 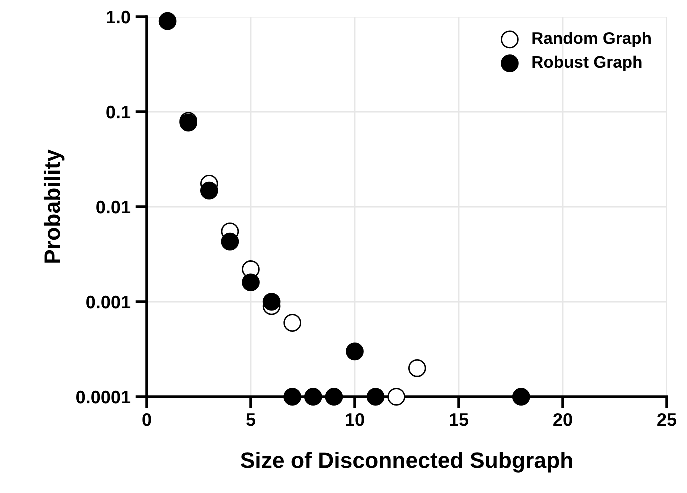 What do you see at coordinates (406, 462) in the screenshot?
I see `x-axis-title: Size of Disconnected Subgraph` at bounding box center [406, 462].